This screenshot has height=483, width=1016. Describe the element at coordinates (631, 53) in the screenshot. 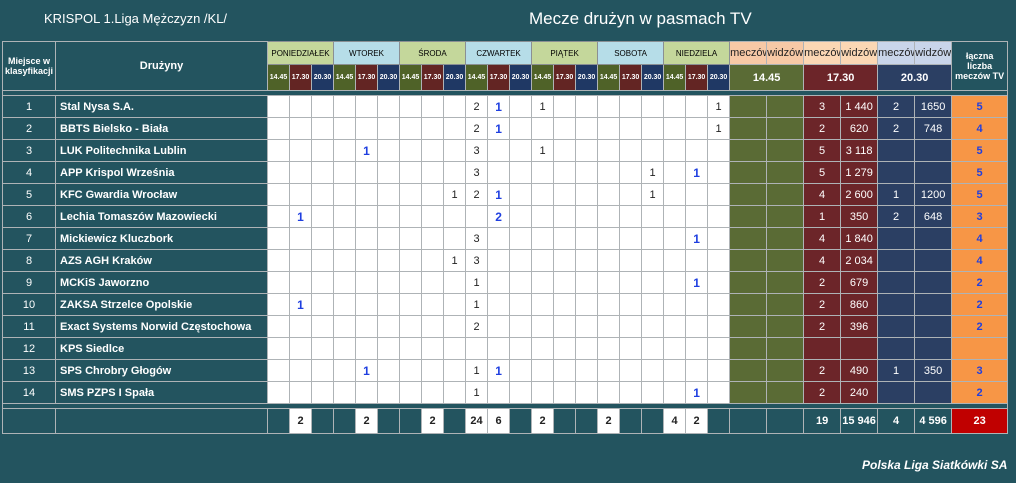

I see `day-header: SOBOTA` at that location.